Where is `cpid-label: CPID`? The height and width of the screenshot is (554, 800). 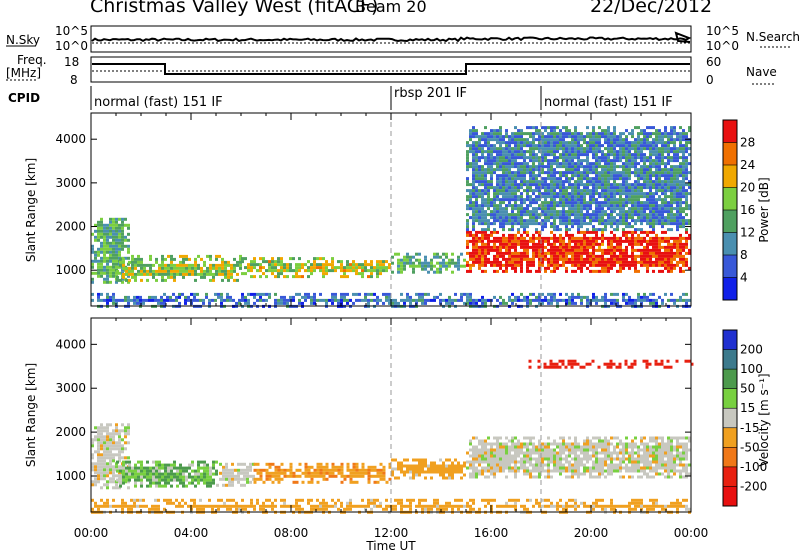
cpid-label: CPID is located at coordinates (24, 98).